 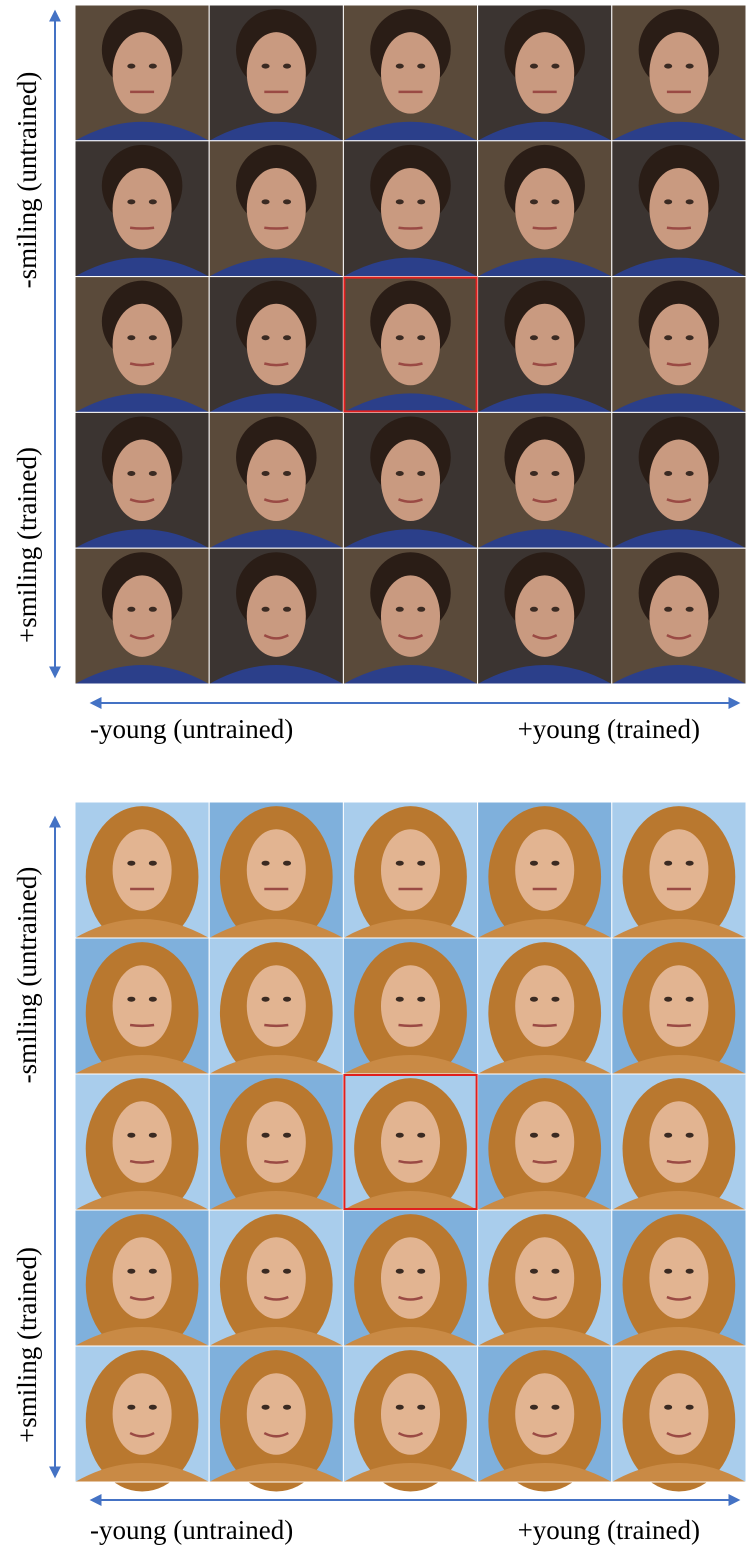 I want to click on x-right-label: +young (trained), so click(x=609, y=729).